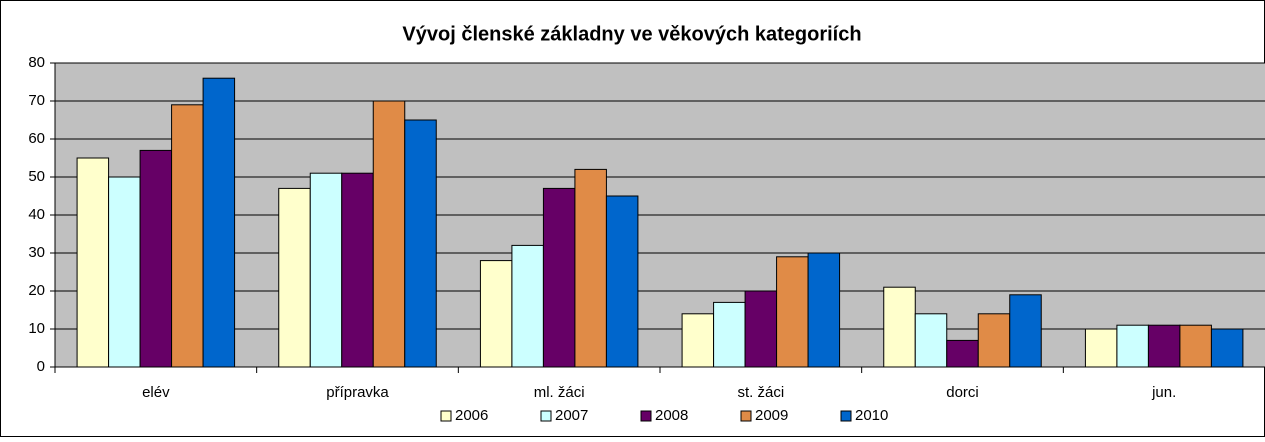  Describe the element at coordinates (1163, 392) in the screenshot. I see `x-tick-label: jun.` at that location.